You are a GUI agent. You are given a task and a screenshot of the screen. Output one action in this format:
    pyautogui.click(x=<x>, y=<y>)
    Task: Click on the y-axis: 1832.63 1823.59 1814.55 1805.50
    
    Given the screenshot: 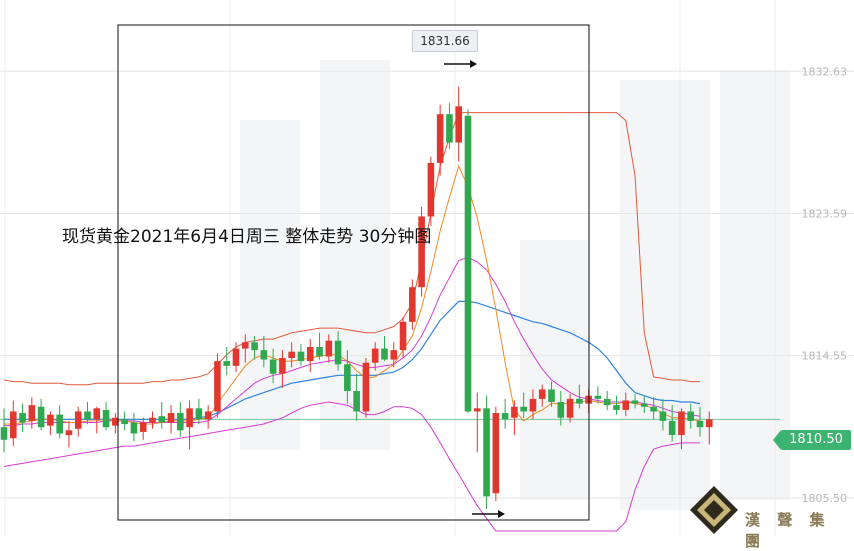 What is the action you would take?
    pyautogui.click(x=825, y=285)
    